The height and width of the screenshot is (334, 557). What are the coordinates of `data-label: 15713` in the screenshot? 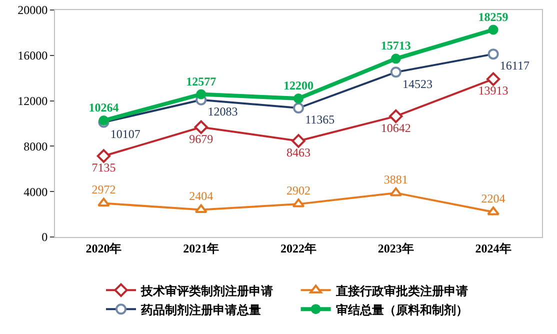 It's located at (395, 45).